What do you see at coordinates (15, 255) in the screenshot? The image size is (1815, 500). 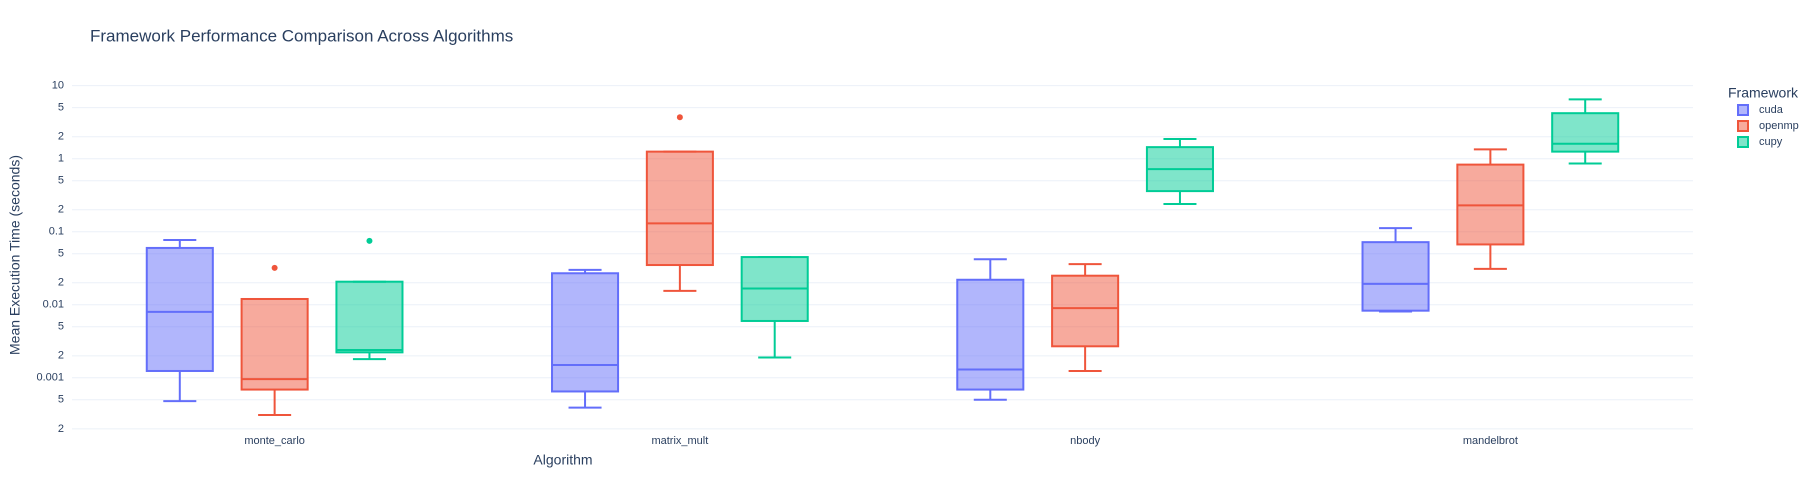 I see `y-axis-title: Mean Execution Time (seconds)` at bounding box center [15, 255].